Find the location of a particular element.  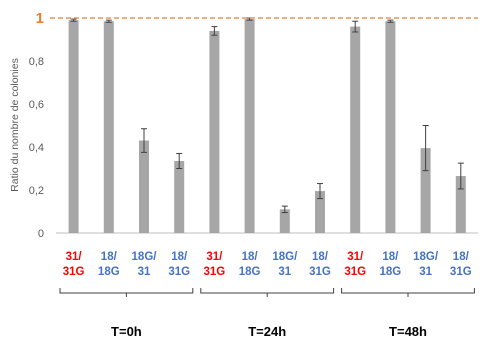

y-tick-label: 0,2 is located at coordinates (36, 191).